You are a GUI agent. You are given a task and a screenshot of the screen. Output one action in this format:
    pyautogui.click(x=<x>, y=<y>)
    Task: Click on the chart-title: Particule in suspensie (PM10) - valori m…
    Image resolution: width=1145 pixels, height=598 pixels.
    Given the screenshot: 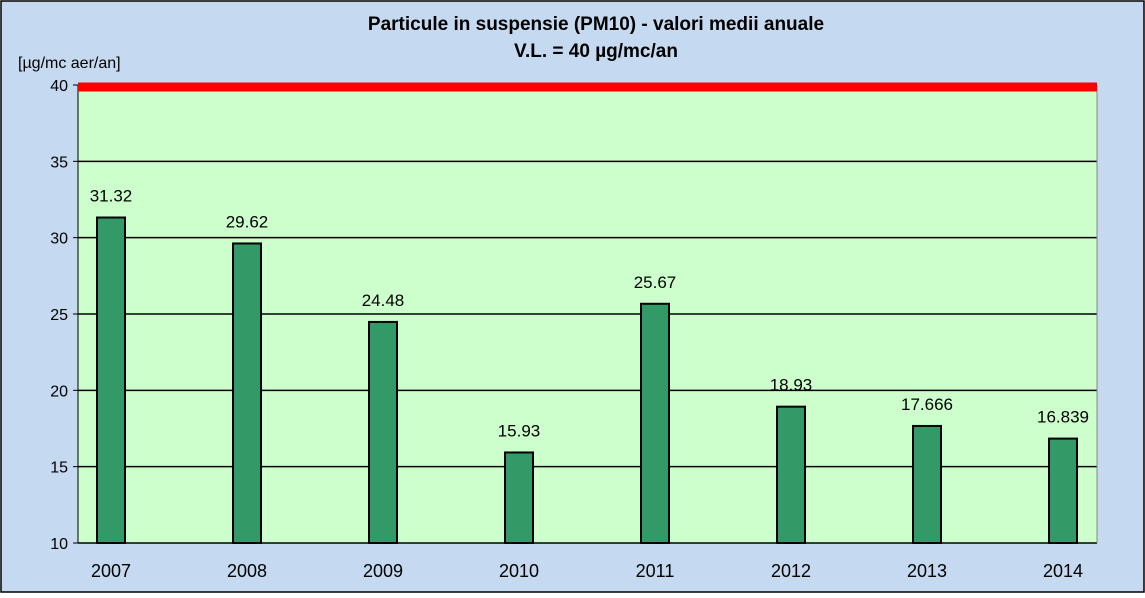 What is the action you would take?
    pyautogui.click(x=596, y=24)
    